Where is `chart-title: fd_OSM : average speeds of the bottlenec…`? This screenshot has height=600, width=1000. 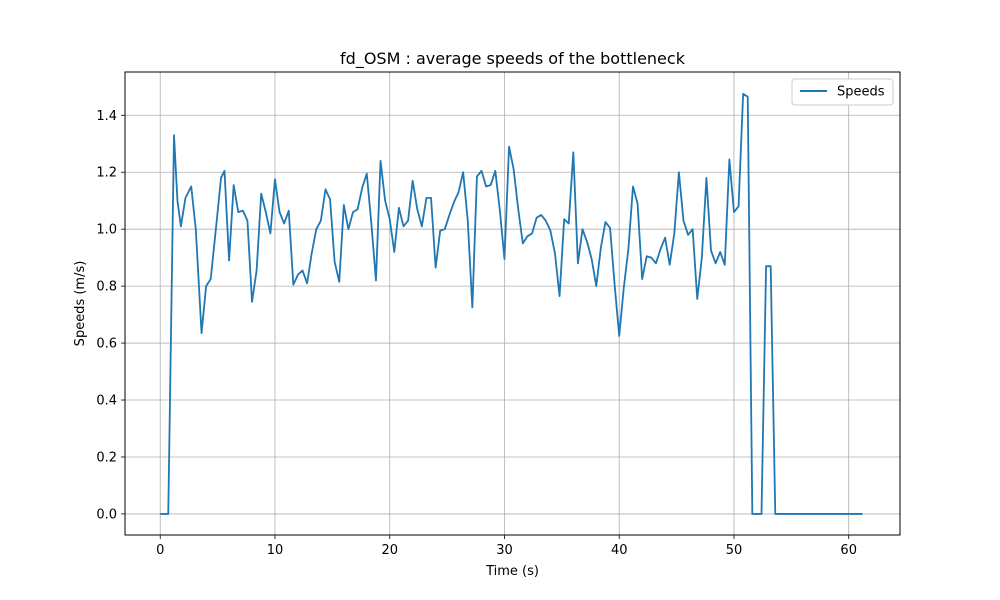 chart-title: fd_OSM : average speeds of the bottlenec… is located at coordinates (513, 59).